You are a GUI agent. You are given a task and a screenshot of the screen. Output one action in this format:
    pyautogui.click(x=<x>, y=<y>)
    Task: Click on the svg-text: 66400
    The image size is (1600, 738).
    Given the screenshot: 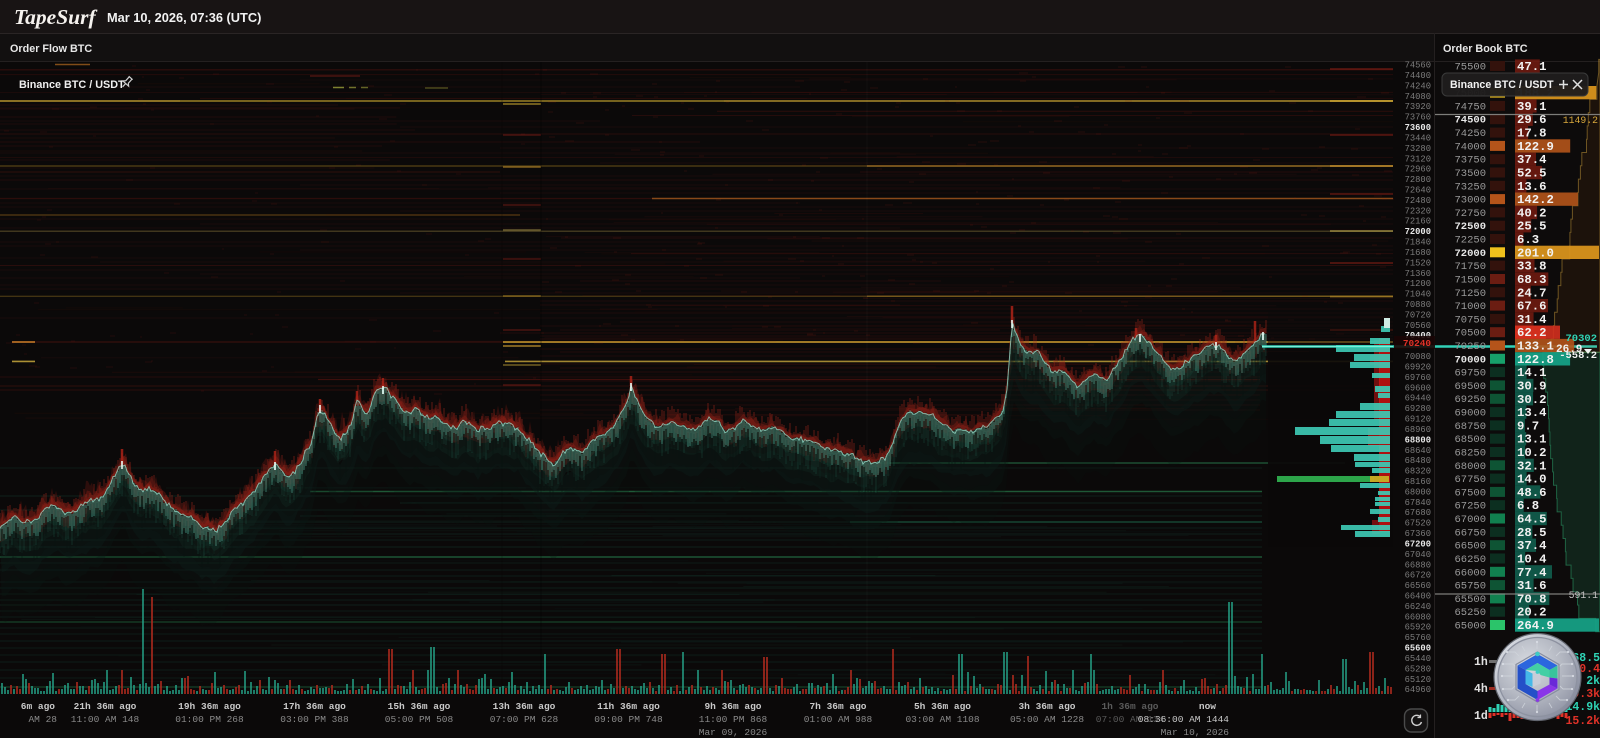 What is the action you would take?
    pyautogui.click(x=1418, y=597)
    